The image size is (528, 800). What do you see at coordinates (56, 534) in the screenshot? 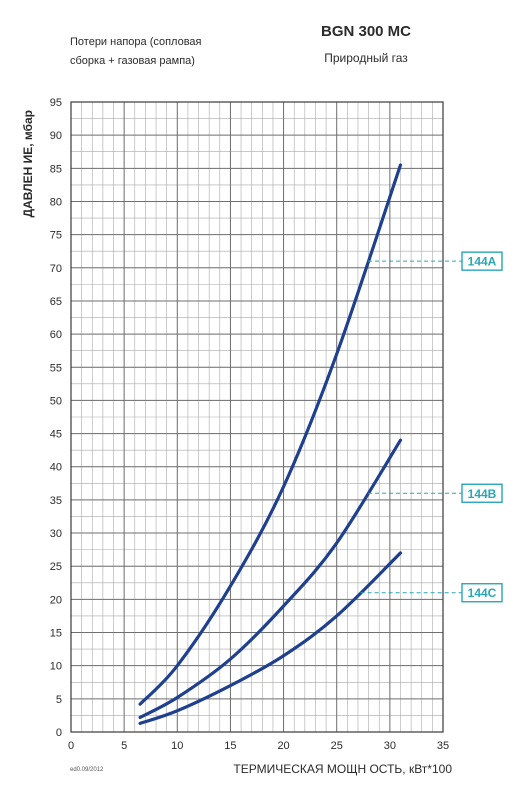
I see `y-tick-label: 30` at bounding box center [56, 534].